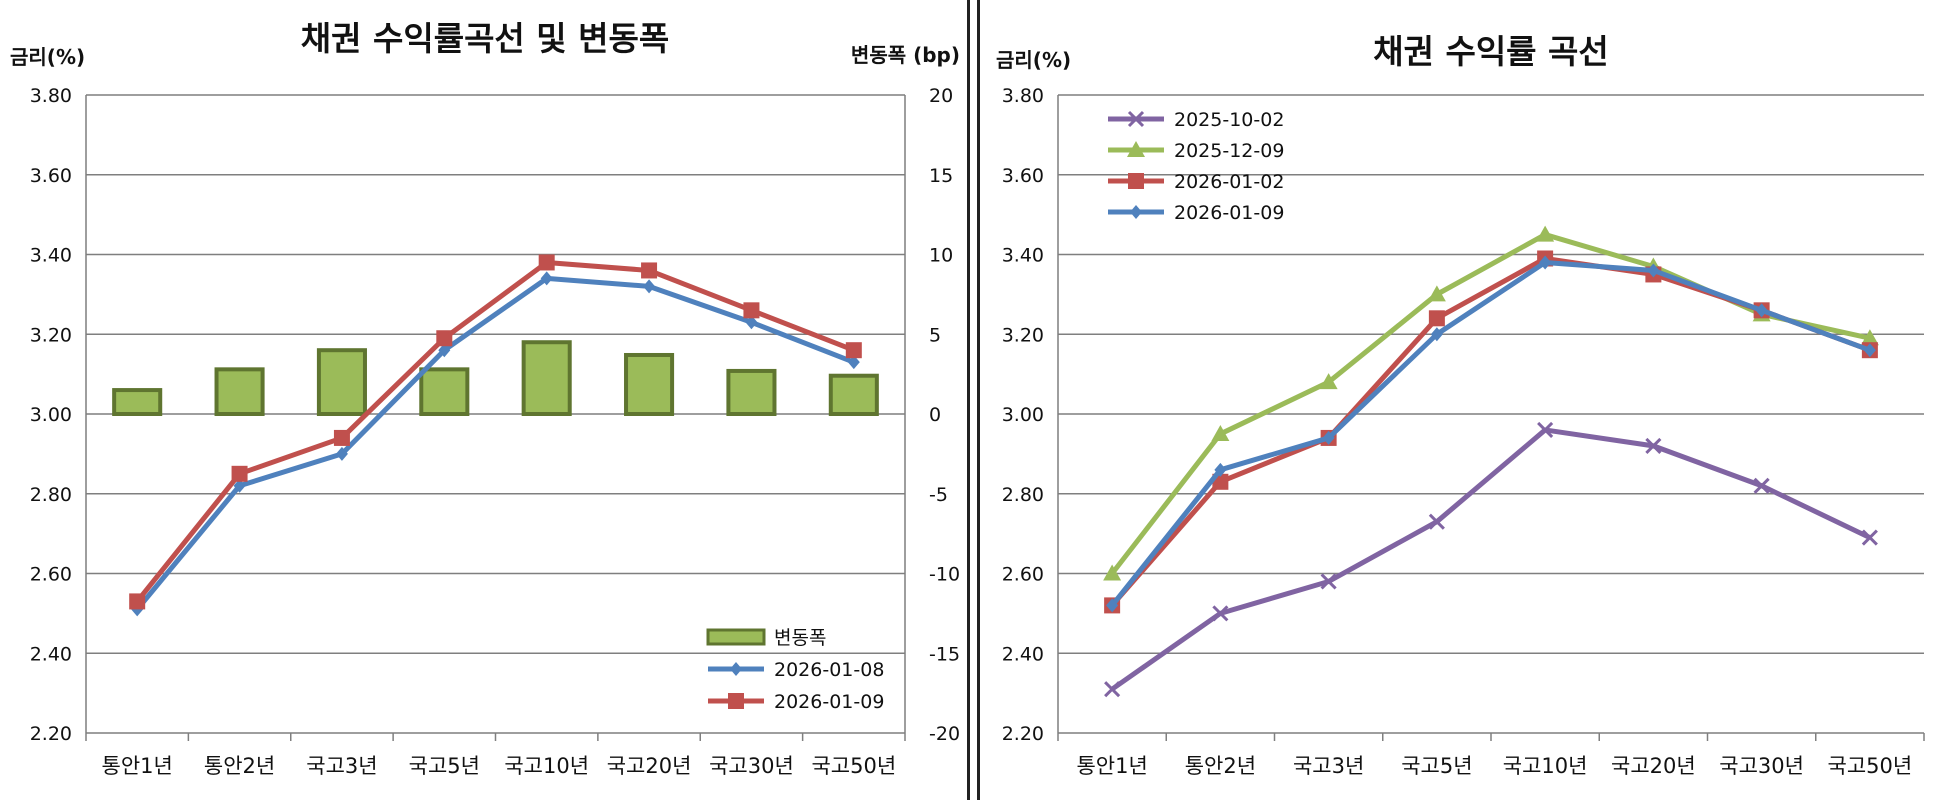 This screenshot has height=800, width=1948. What do you see at coordinates (1229, 182) in the screenshot?
I see `legend-label: 2026-01-02` at bounding box center [1229, 182].